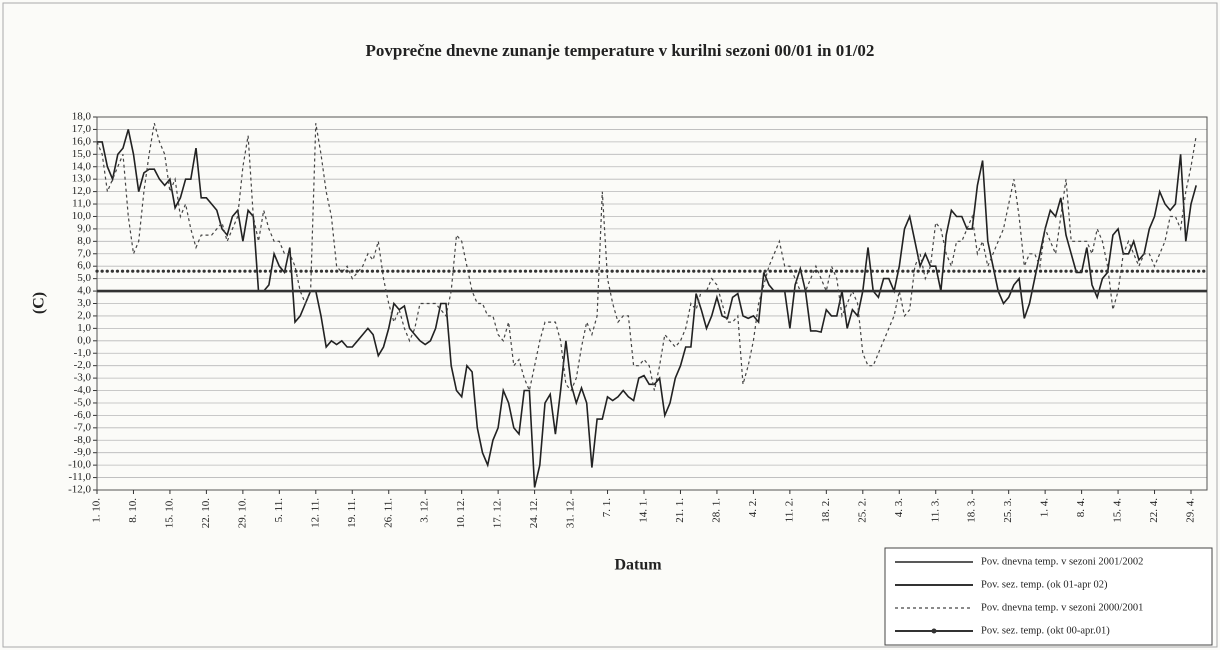 This screenshot has height=650, width=1220. Describe the element at coordinates (79, 477) in the screenshot. I see `y-tick-label: -11,0` at that location.